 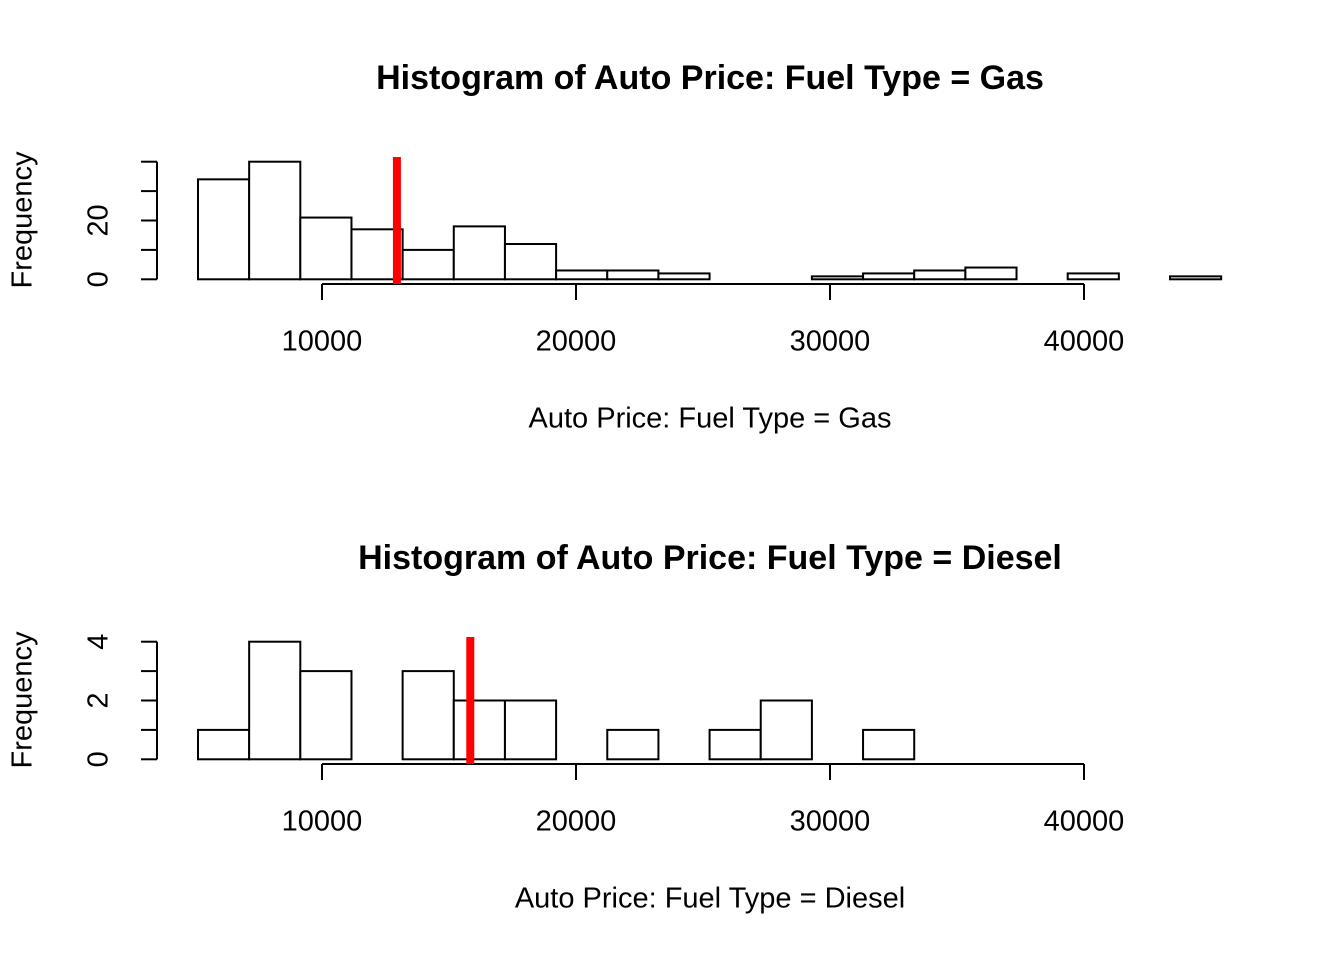 I want to click on x-axis-label: Auto Price: Fuel Type = Gas, so click(x=710, y=419).